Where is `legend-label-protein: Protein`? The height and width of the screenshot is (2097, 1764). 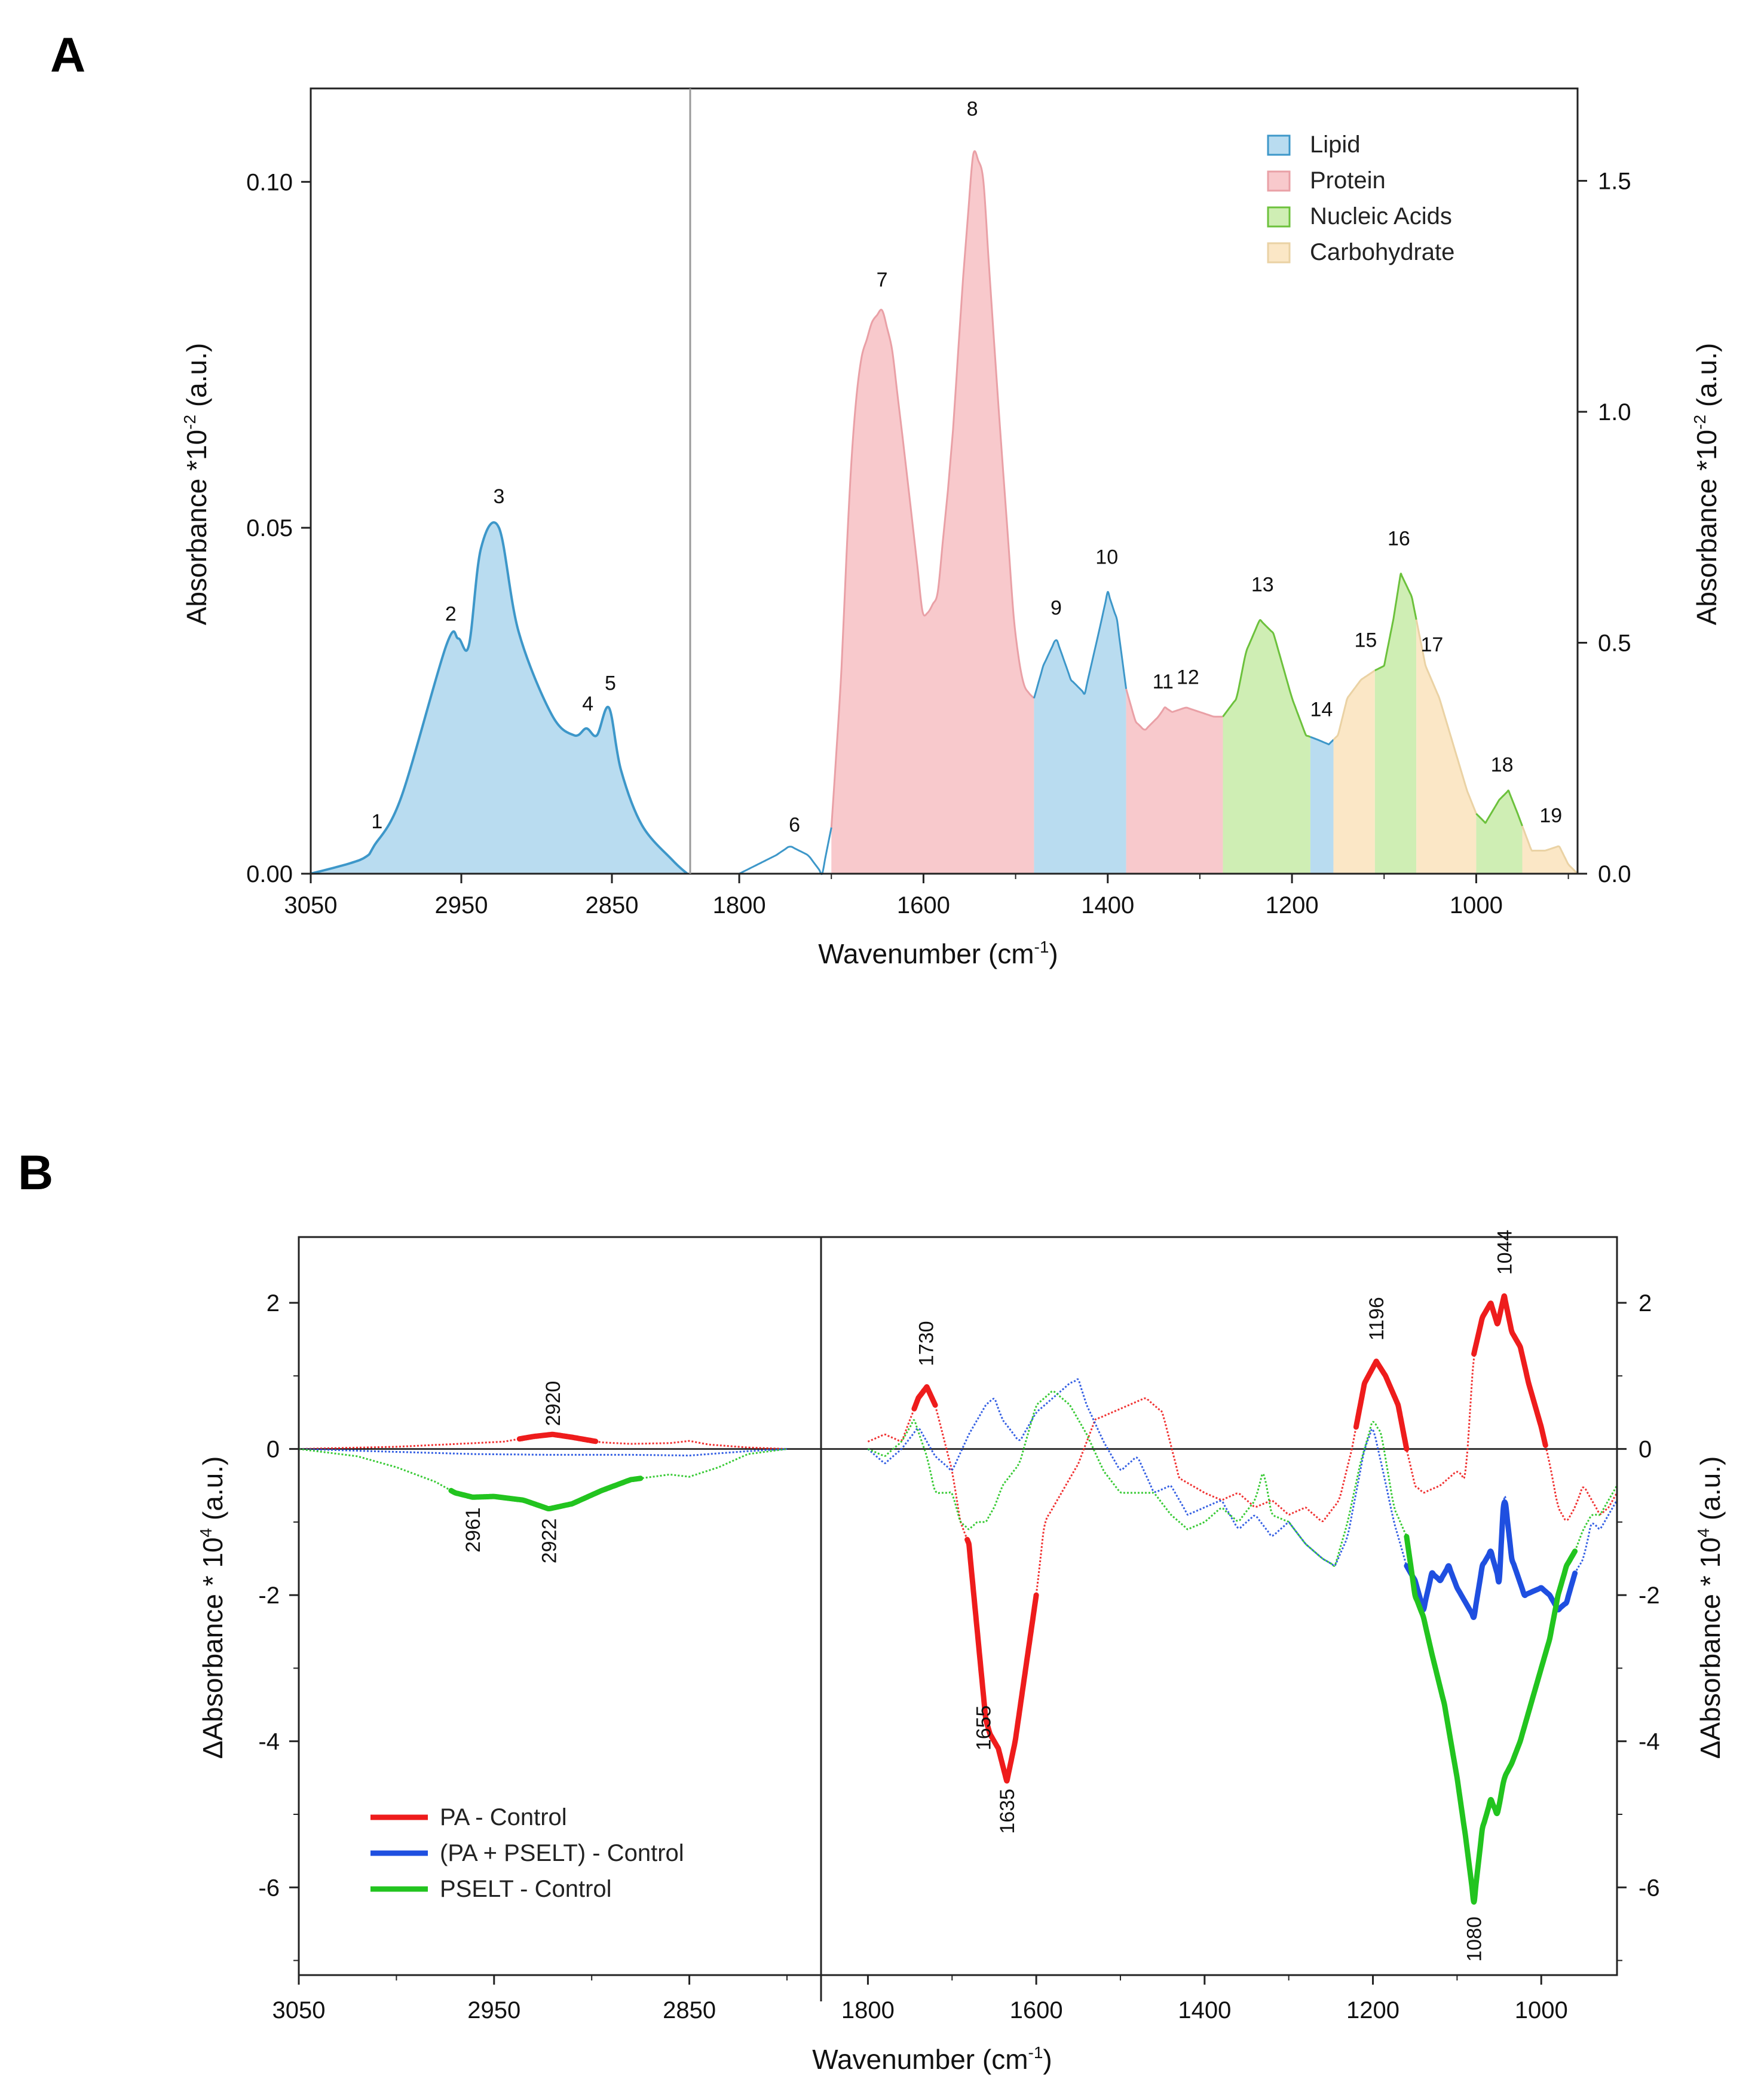
legend-label-protein: Protein is located at coordinates (1348, 181).